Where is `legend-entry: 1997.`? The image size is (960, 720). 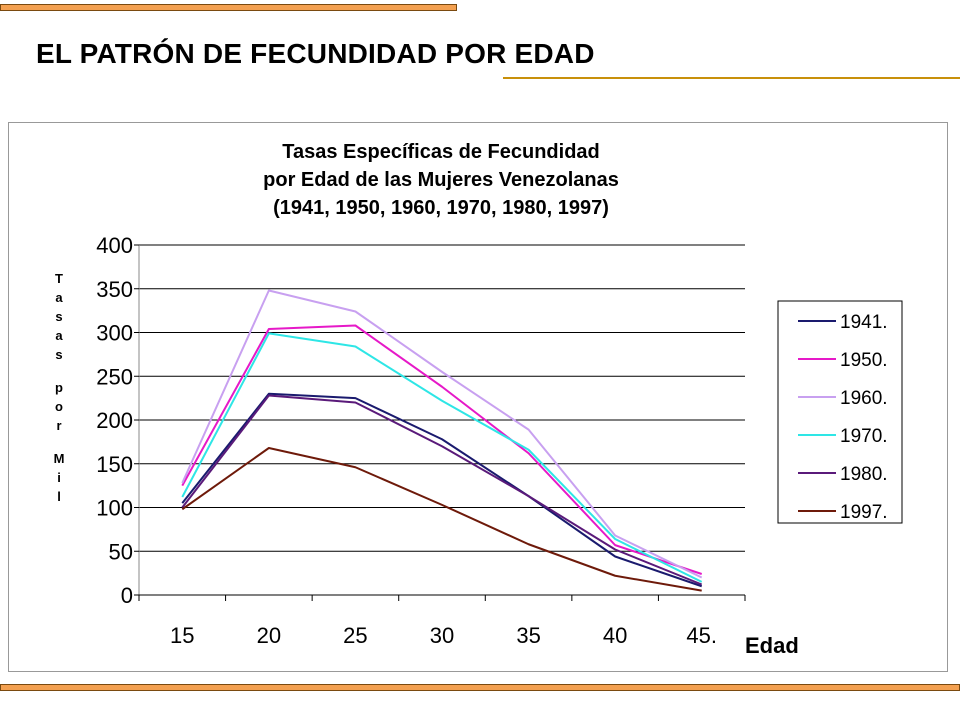
legend-entry: 1997. is located at coordinates (864, 512).